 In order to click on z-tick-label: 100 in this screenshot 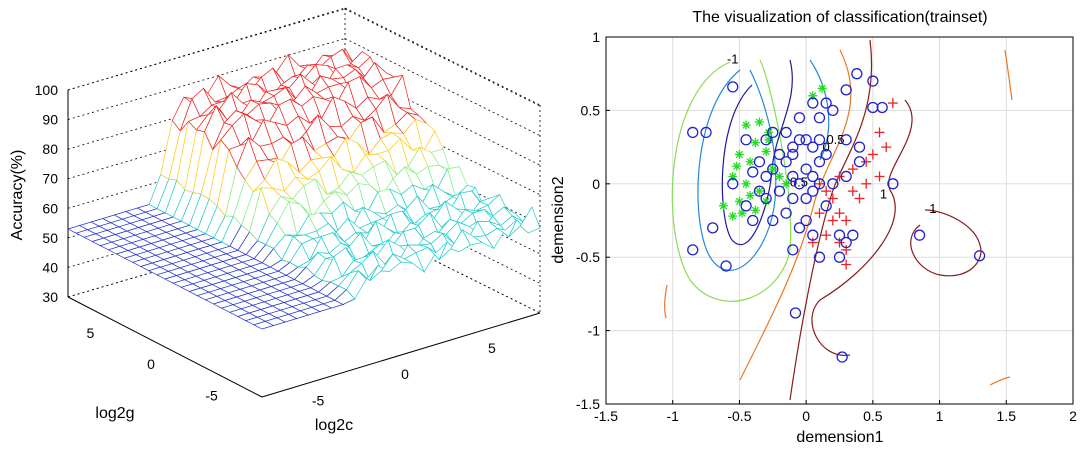, I will do `click(47, 90)`.